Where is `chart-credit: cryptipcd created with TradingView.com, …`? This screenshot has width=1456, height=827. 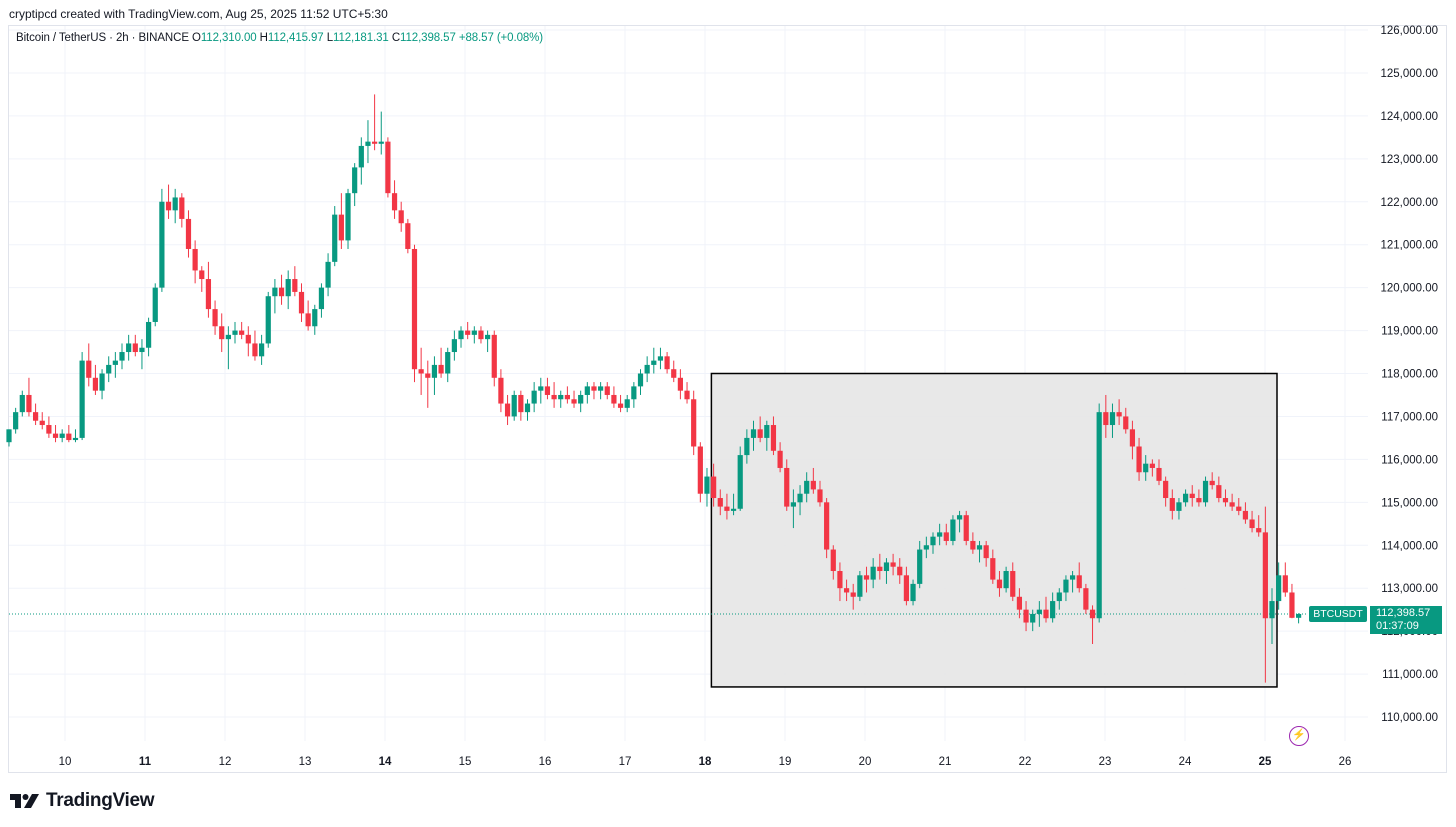 chart-credit: cryptipcd created with TradingView.com, … is located at coordinates (198, 14).